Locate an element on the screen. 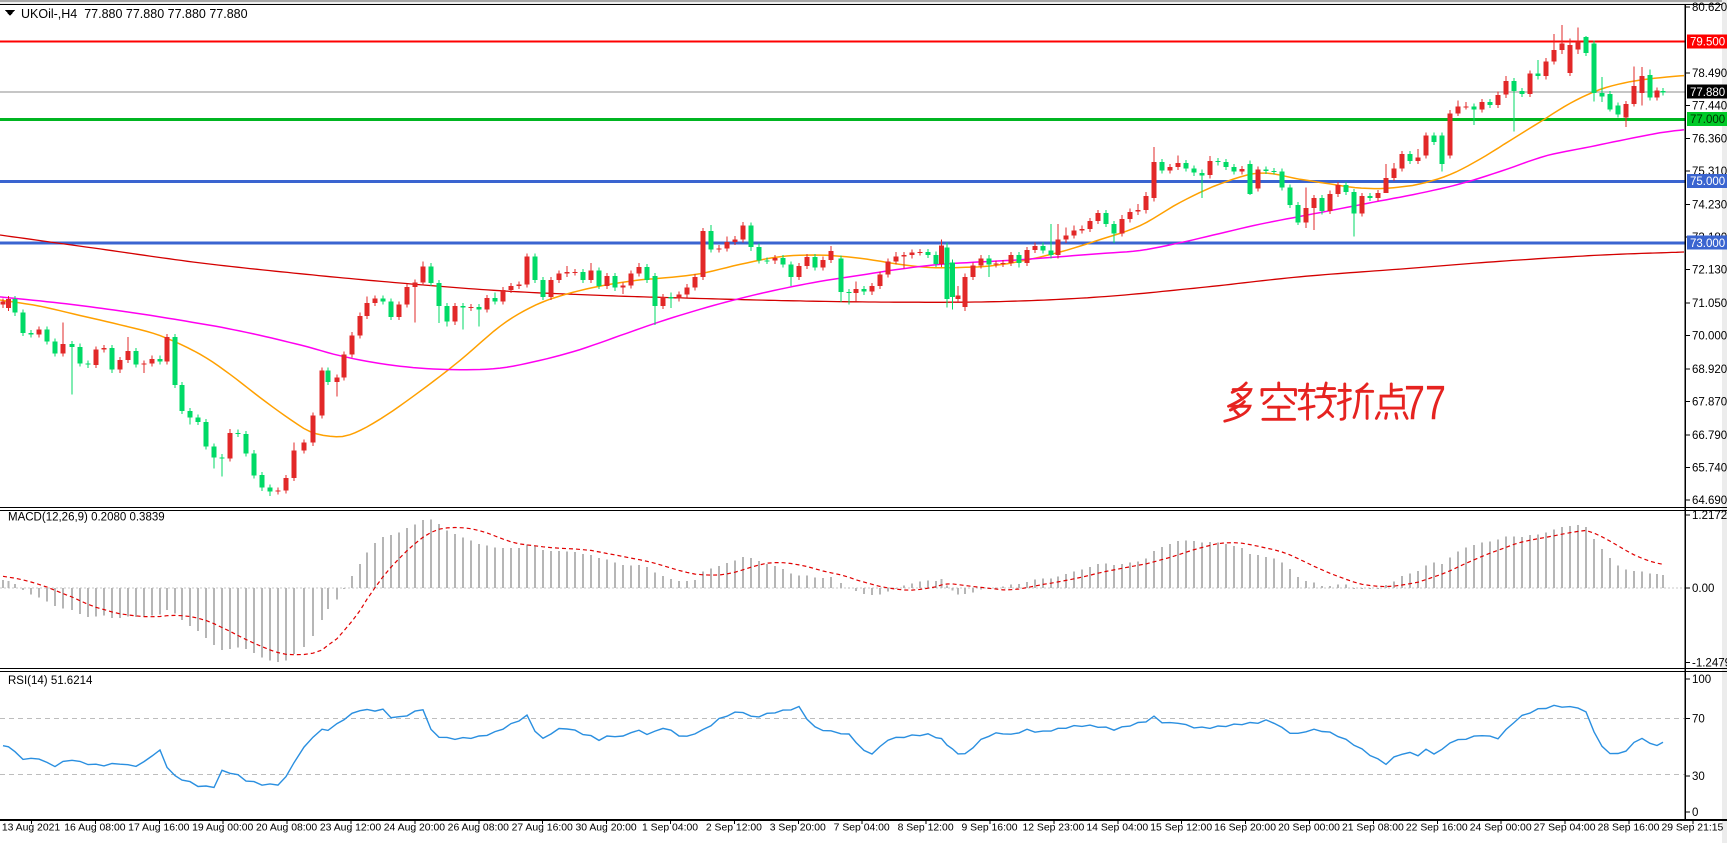  svg-text: 29 Sep 21:15 is located at coordinates (1692, 828).